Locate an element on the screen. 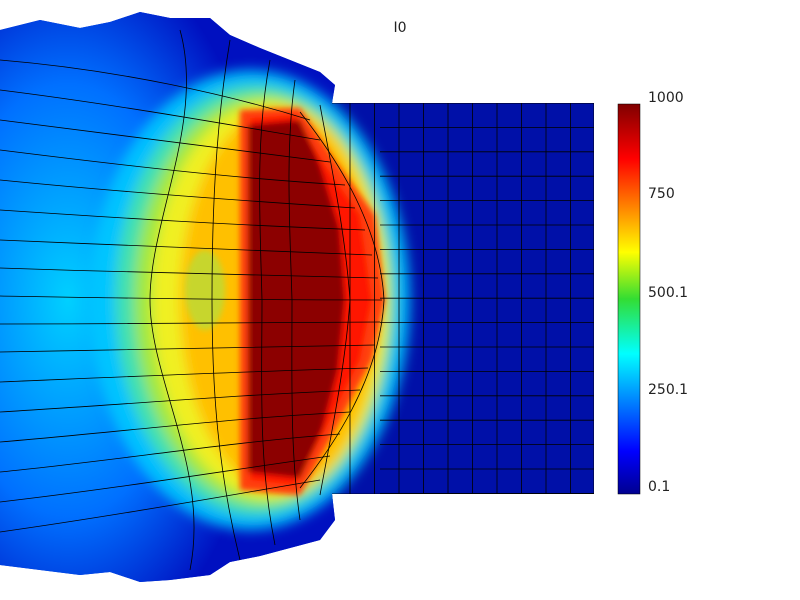 This screenshot has height=600, width=800. colorbar is located at coordinates (629, 299).